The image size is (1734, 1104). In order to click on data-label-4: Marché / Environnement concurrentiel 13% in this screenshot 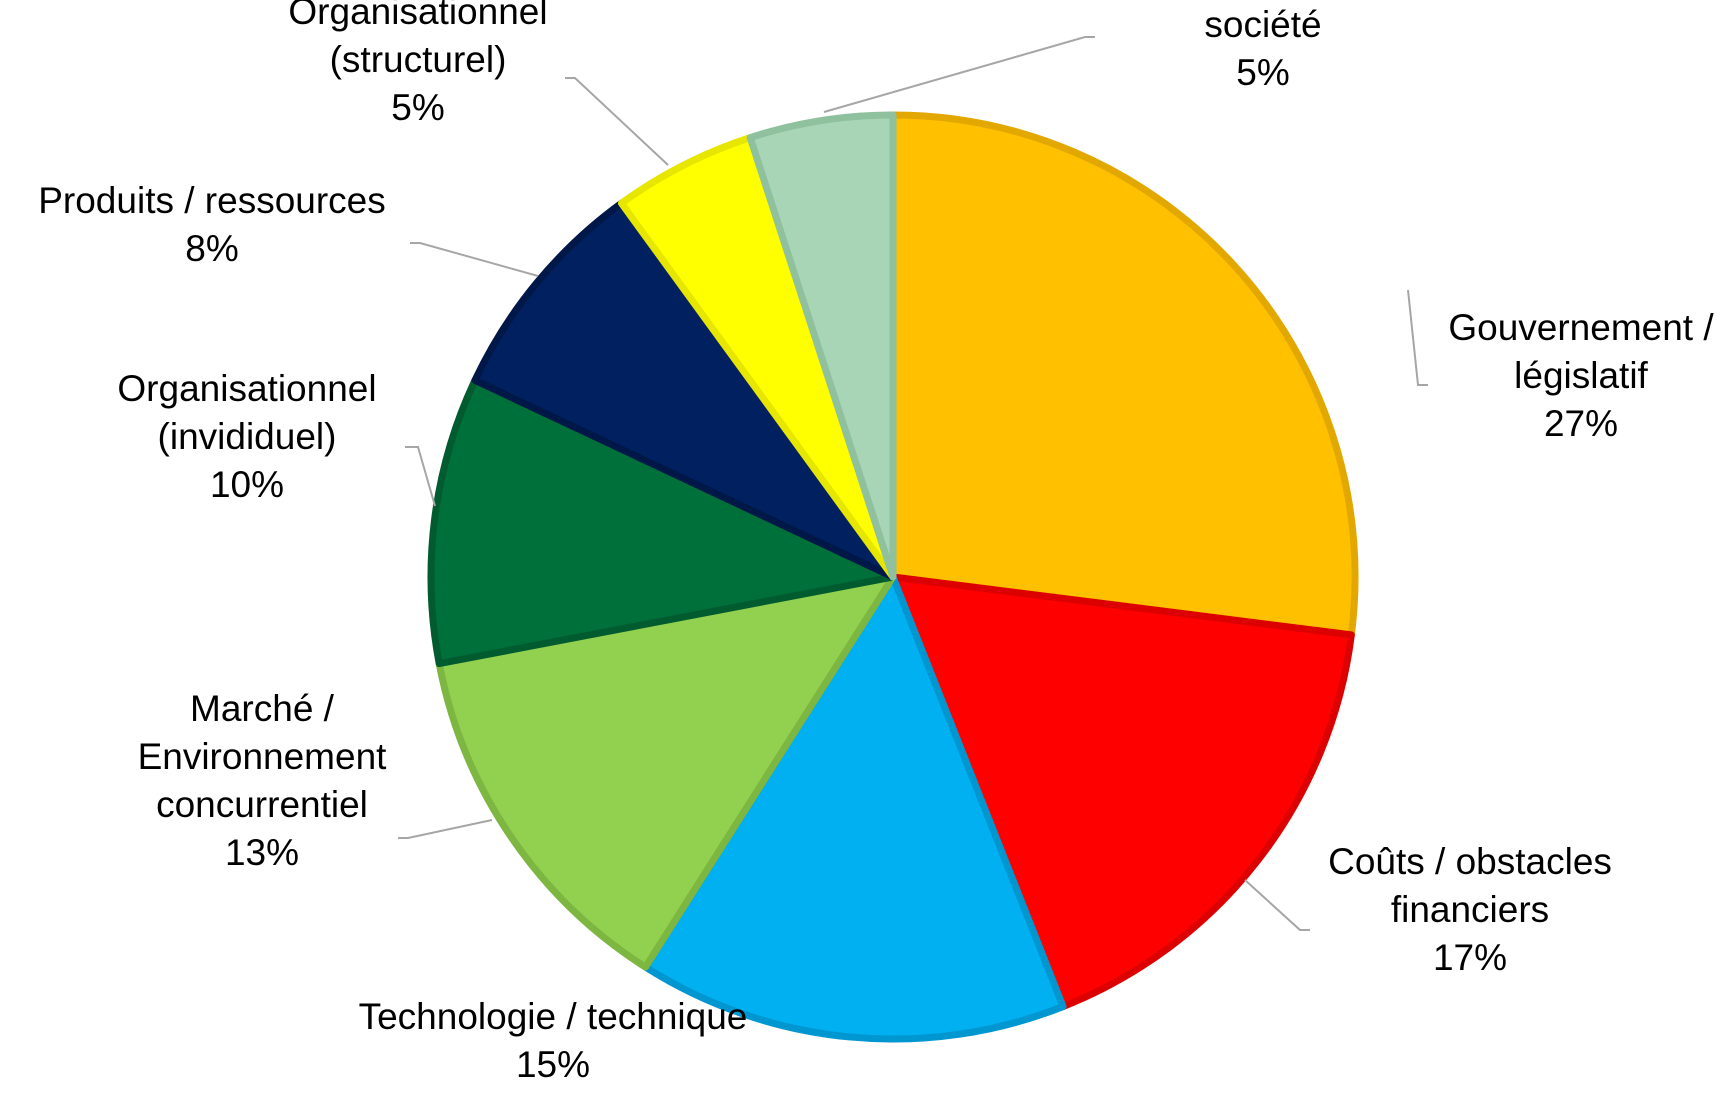, I will do `click(263, 780)`.